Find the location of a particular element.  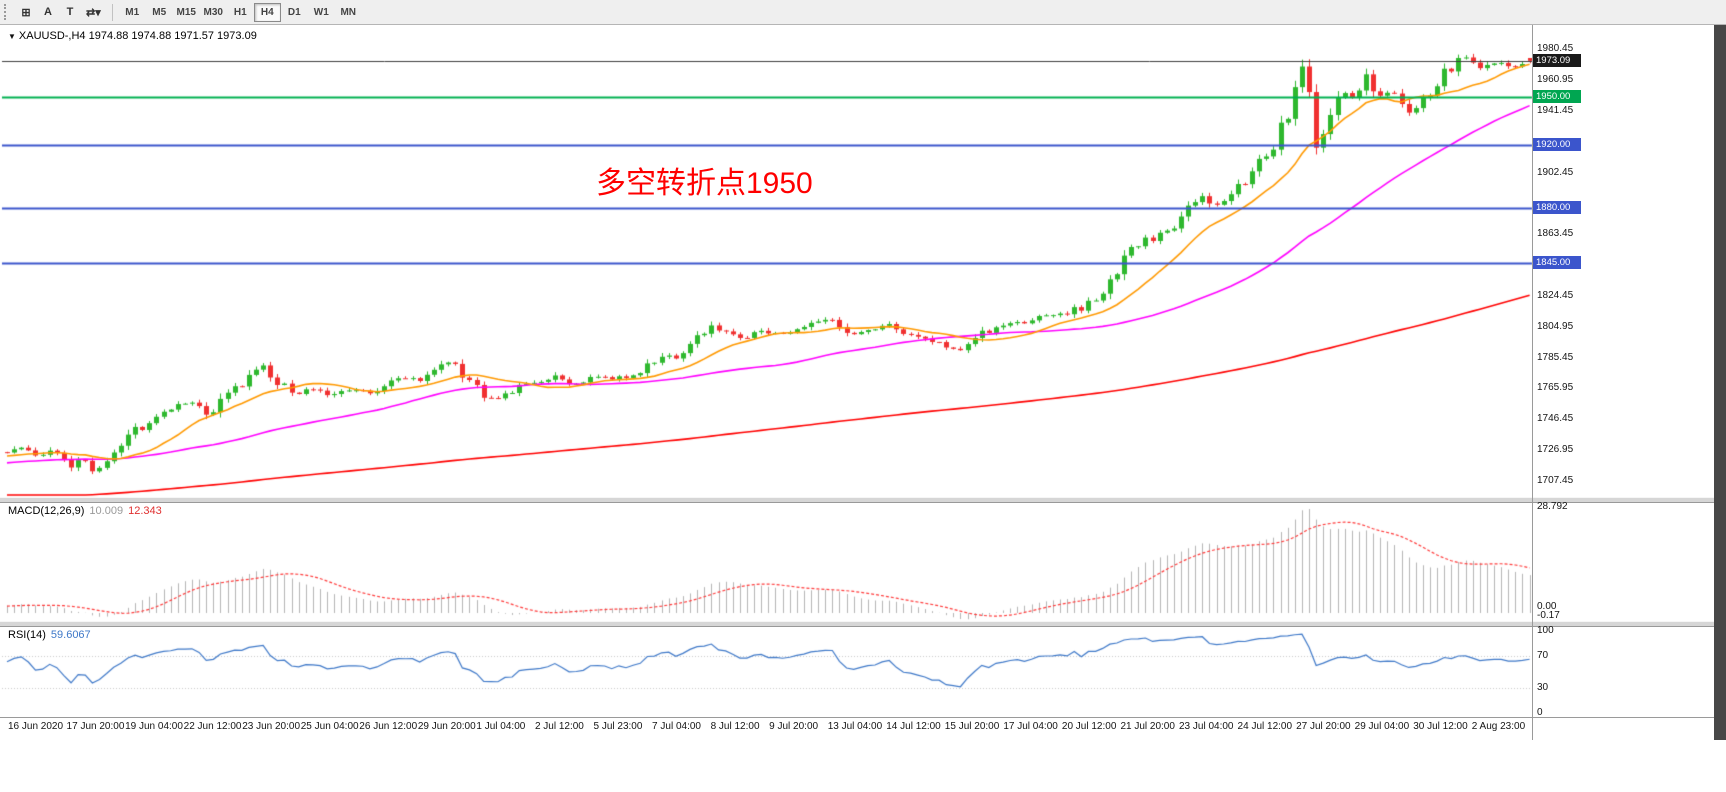

text-tool-button: T is located at coordinates (70, 12).